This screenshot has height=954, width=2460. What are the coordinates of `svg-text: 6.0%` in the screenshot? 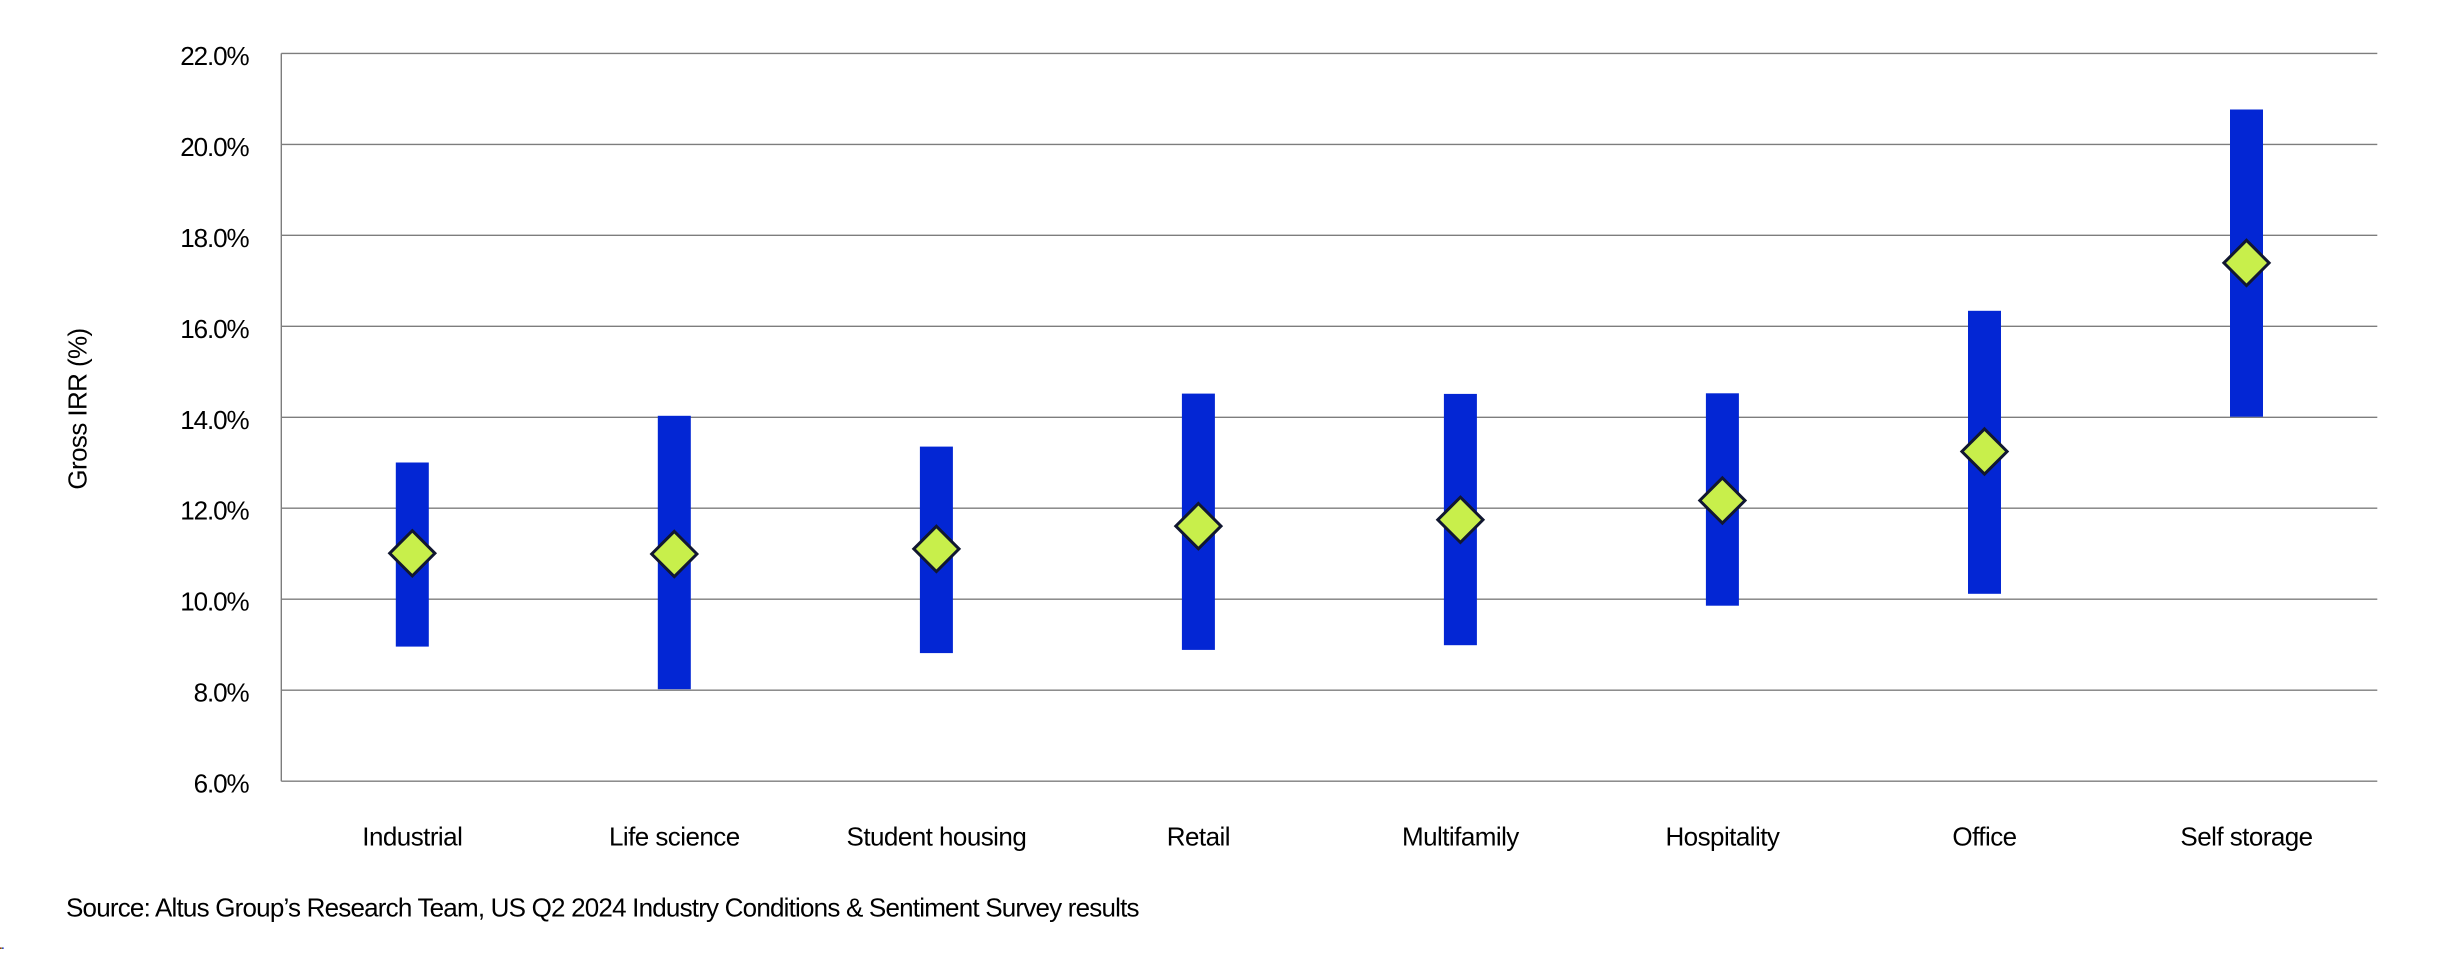 It's located at (222, 784).